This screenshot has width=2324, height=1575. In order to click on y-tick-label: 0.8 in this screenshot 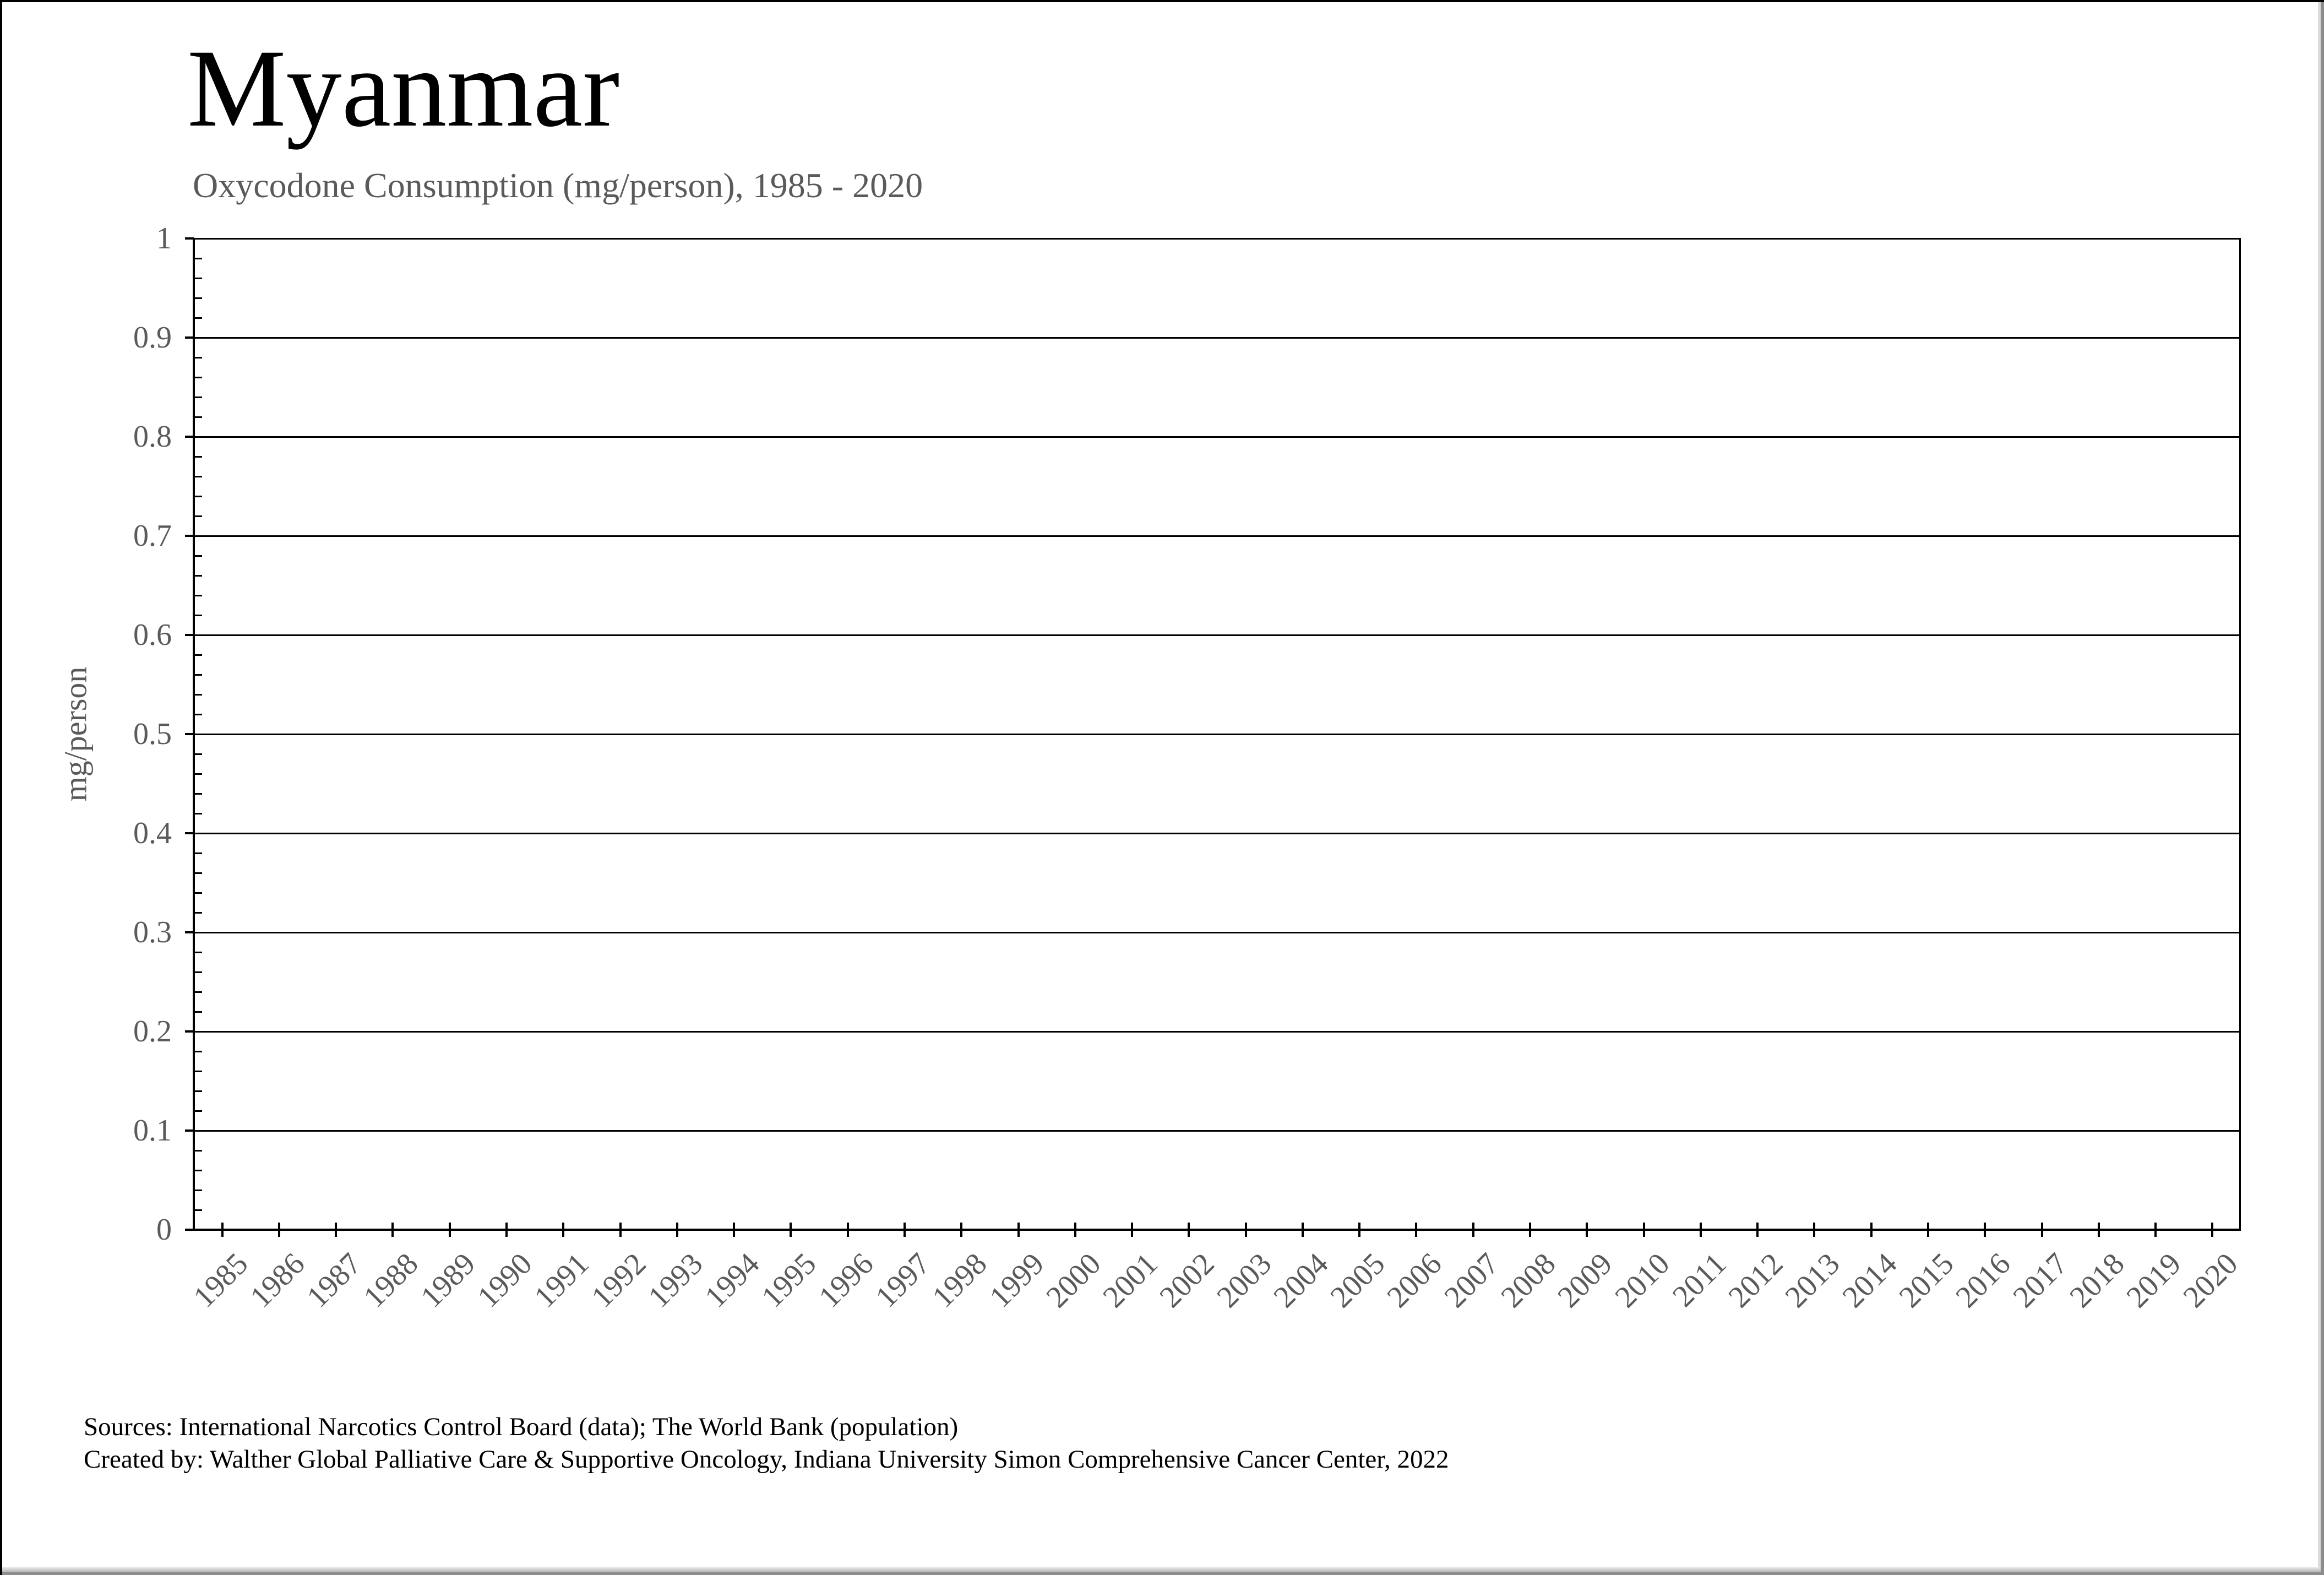, I will do `click(152, 437)`.